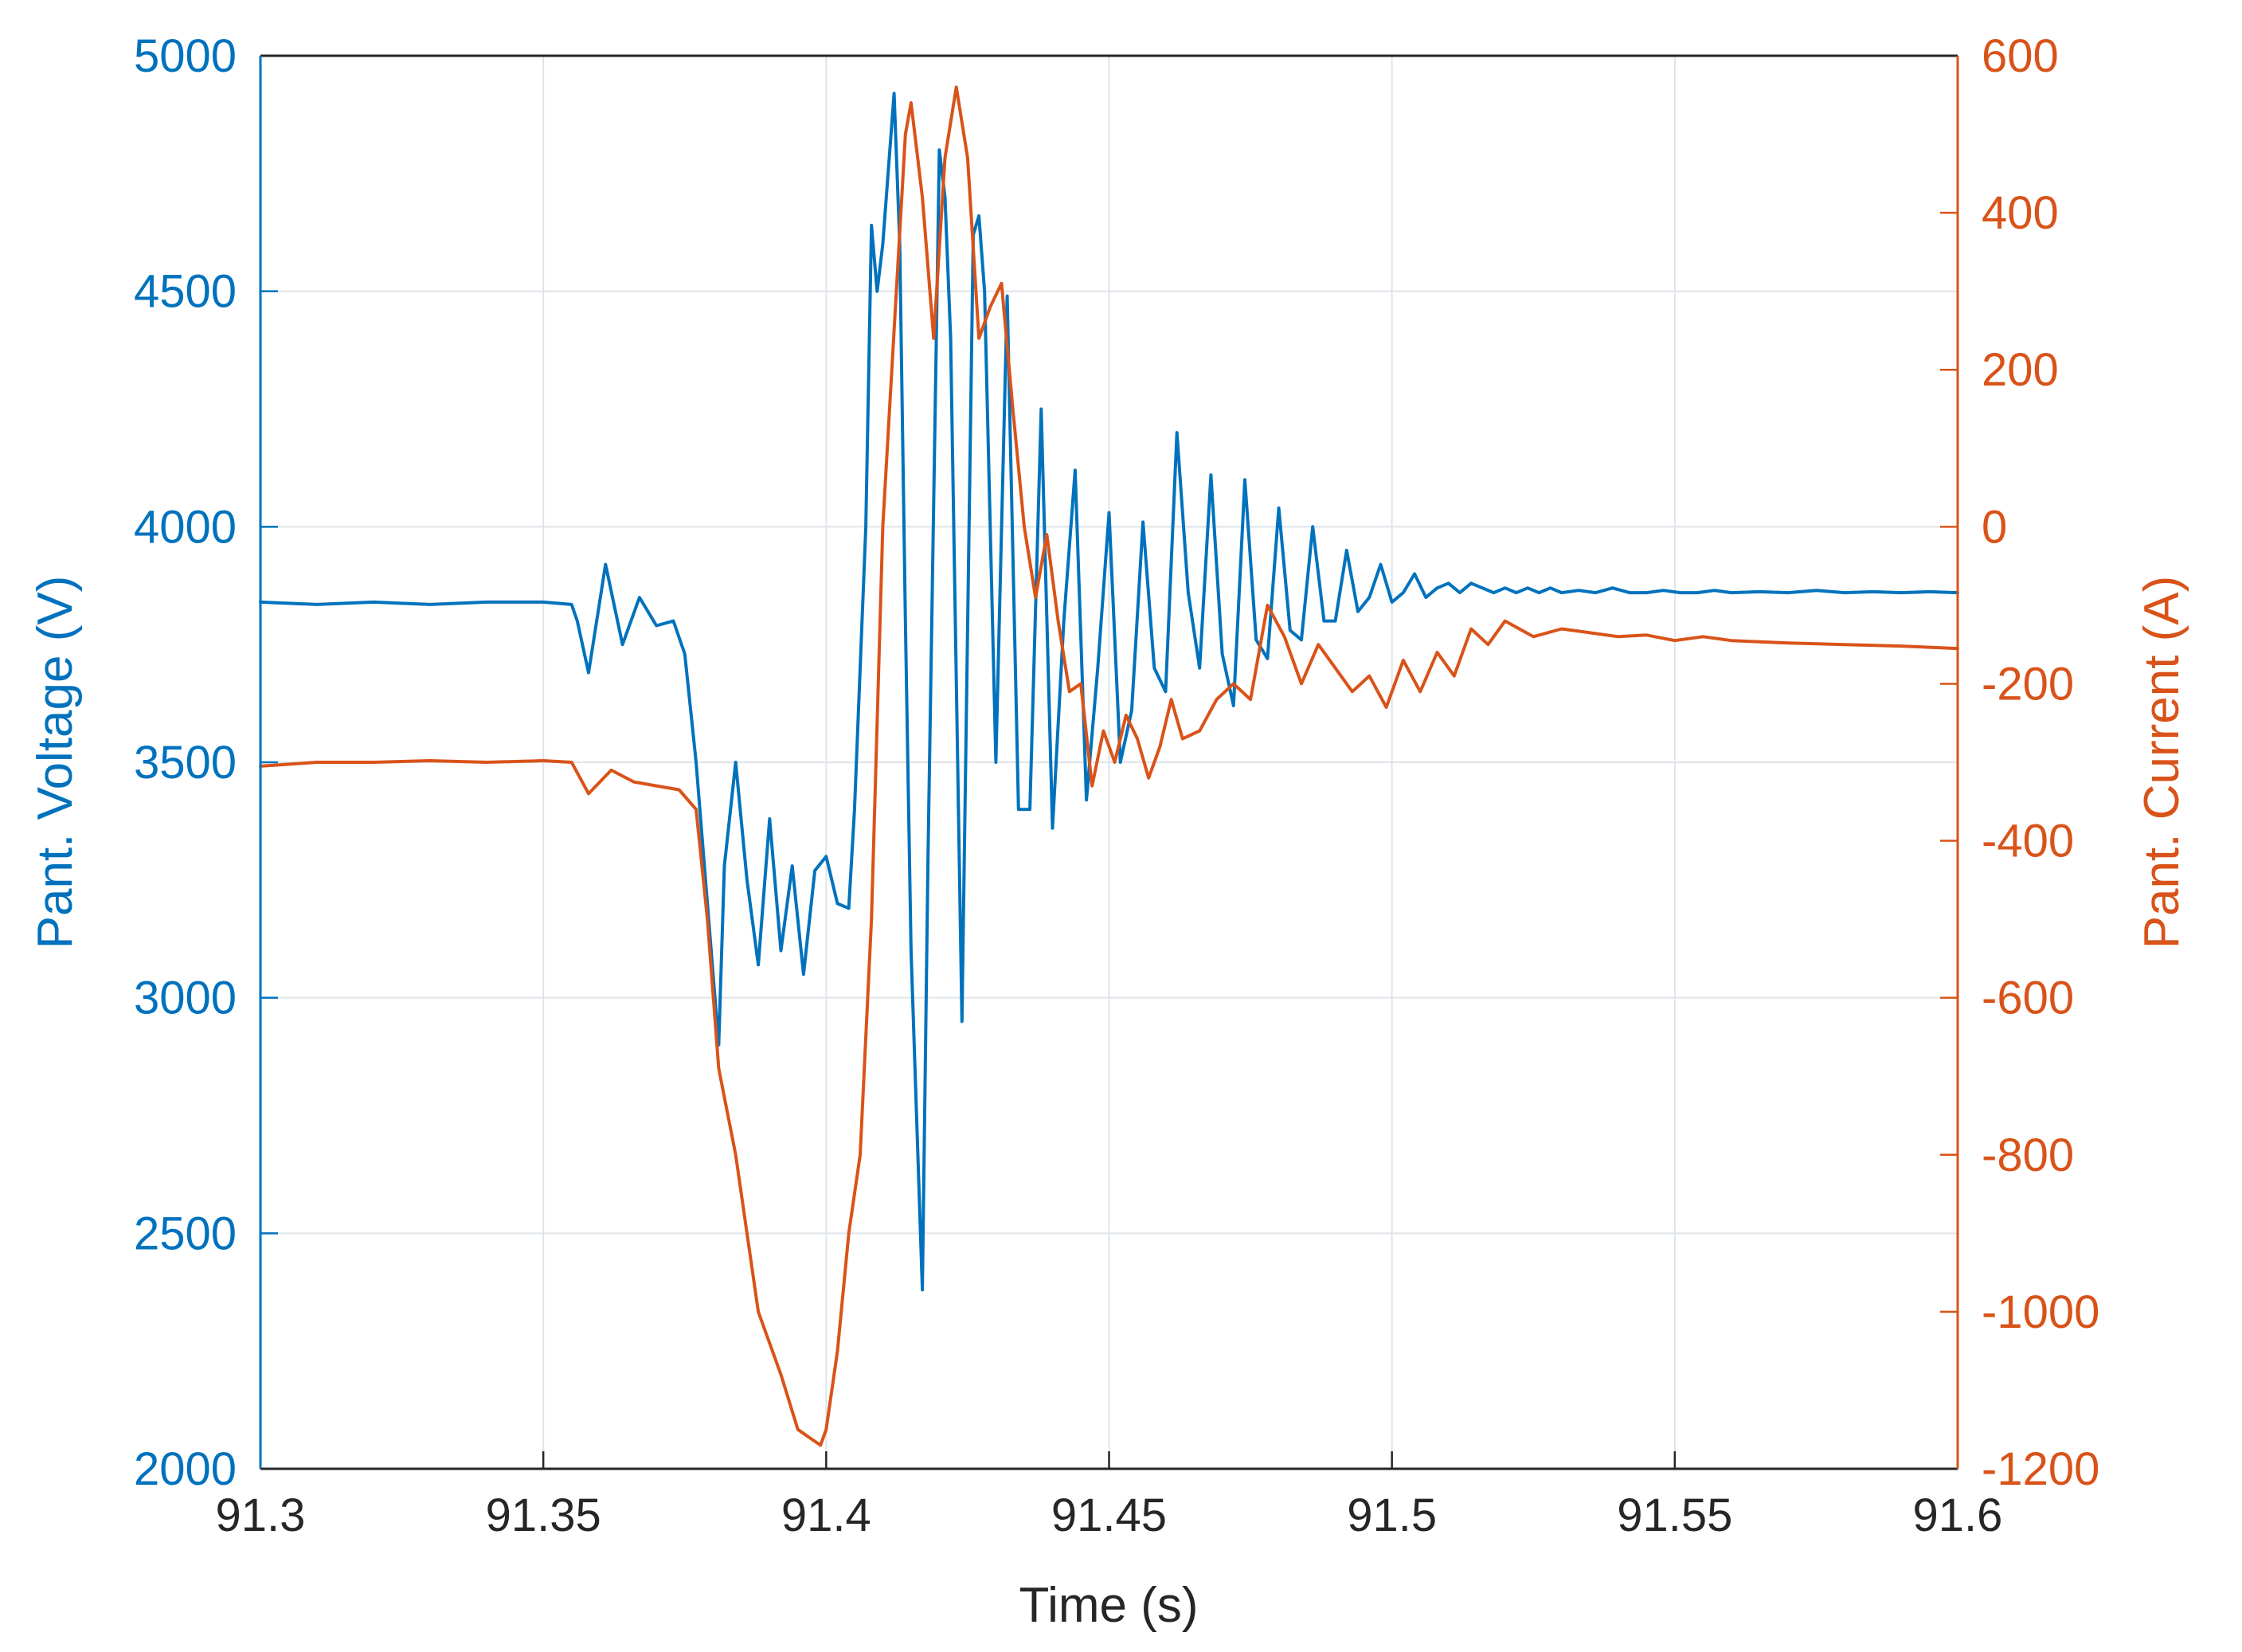  I want to click on y-left-tick-label: 2500, so click(186, 1233).